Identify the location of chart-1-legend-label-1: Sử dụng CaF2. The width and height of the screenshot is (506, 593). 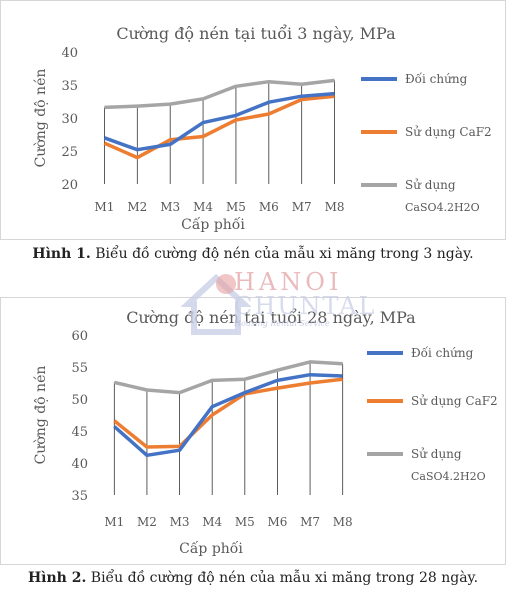
(448, 132).